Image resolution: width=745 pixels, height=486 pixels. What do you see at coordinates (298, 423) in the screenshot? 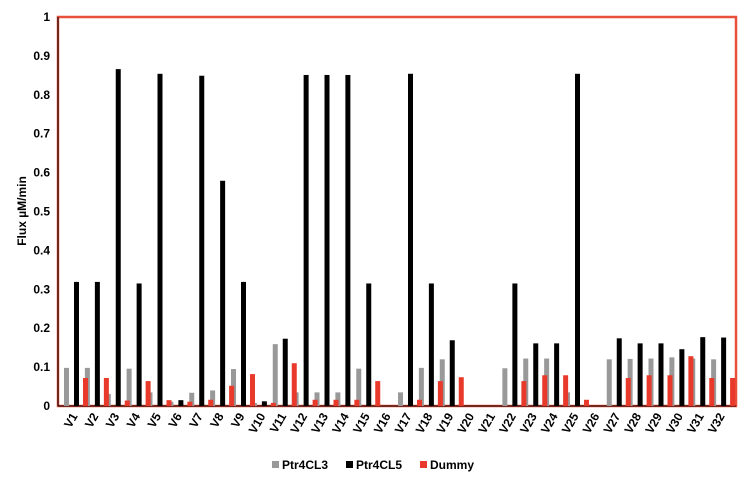
I see `x-tick-label: V12` at bounding box center [298, 423].